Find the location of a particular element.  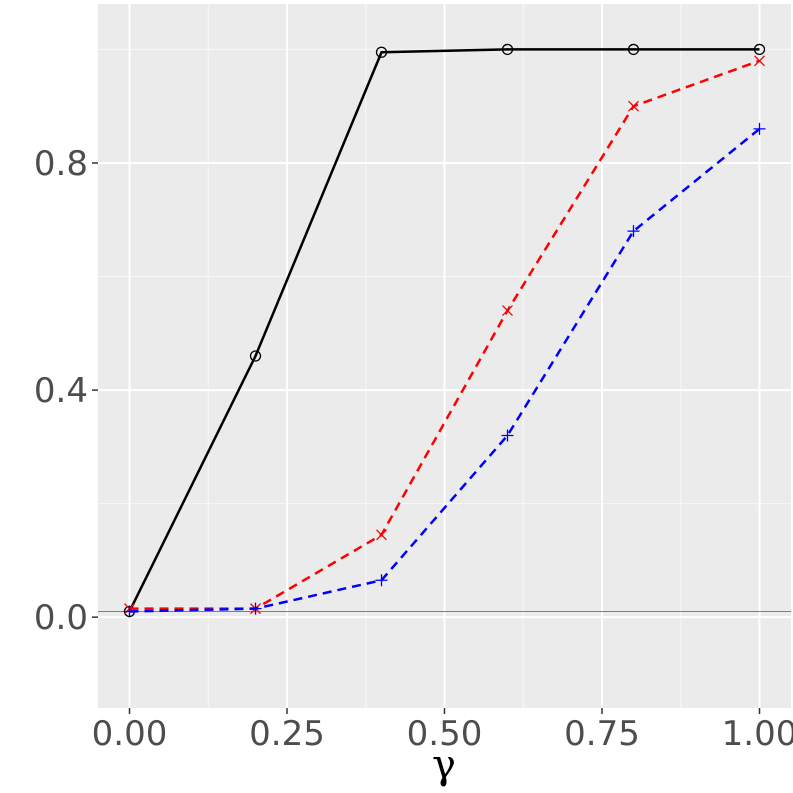

x-tick-label: 0.75 is located at coordinates (602, 734).